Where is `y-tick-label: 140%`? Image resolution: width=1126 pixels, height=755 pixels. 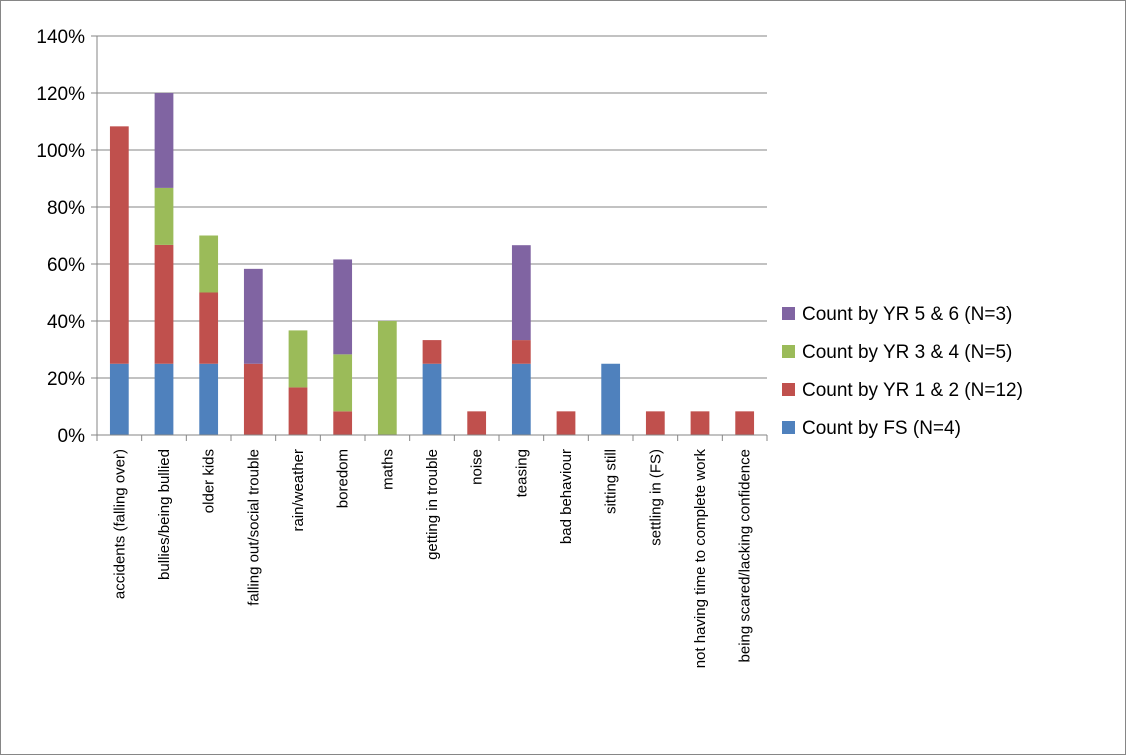
y-tick-label: 140% is located at coordinates (60, 37).